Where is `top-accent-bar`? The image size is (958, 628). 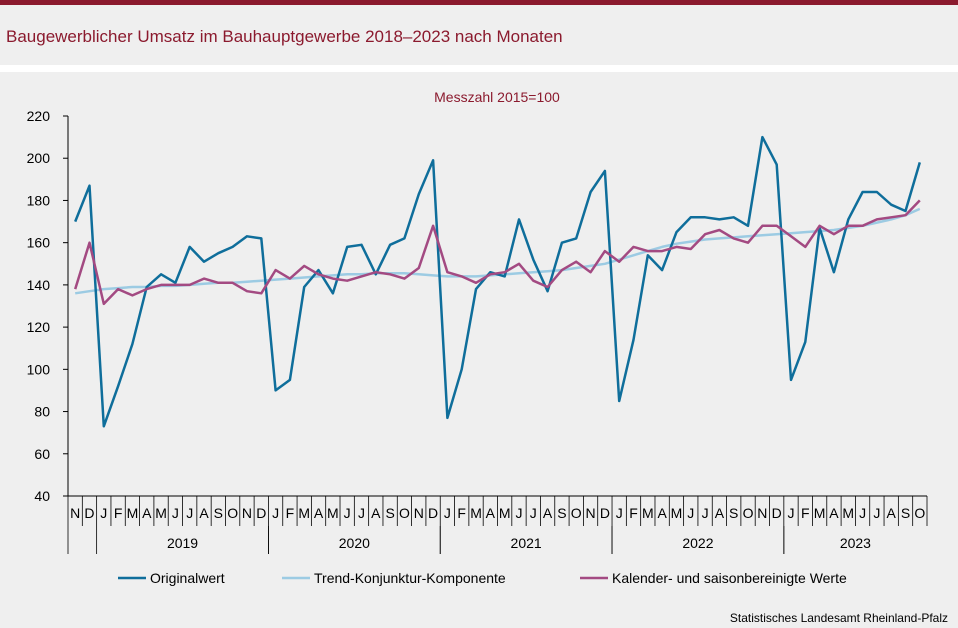
top-accent-bar is located at coordinates (479, 2).